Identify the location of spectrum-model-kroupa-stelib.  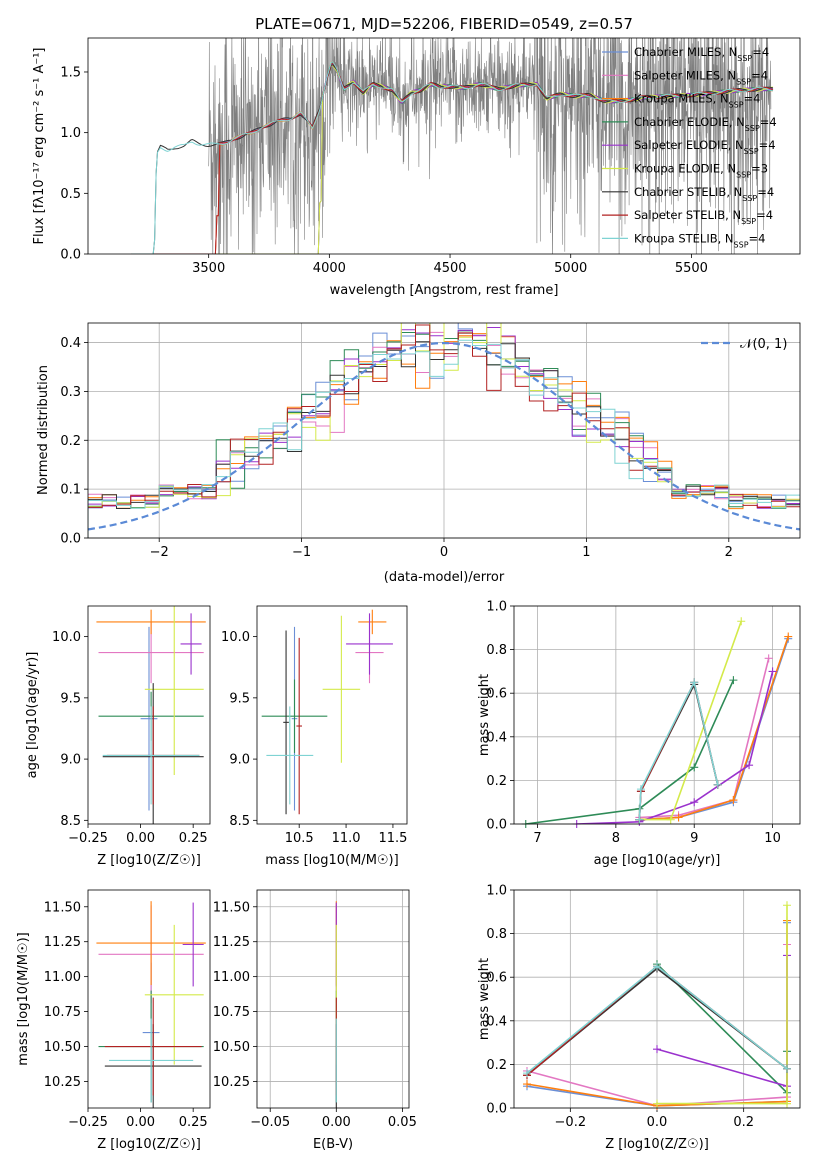
(452, 157).